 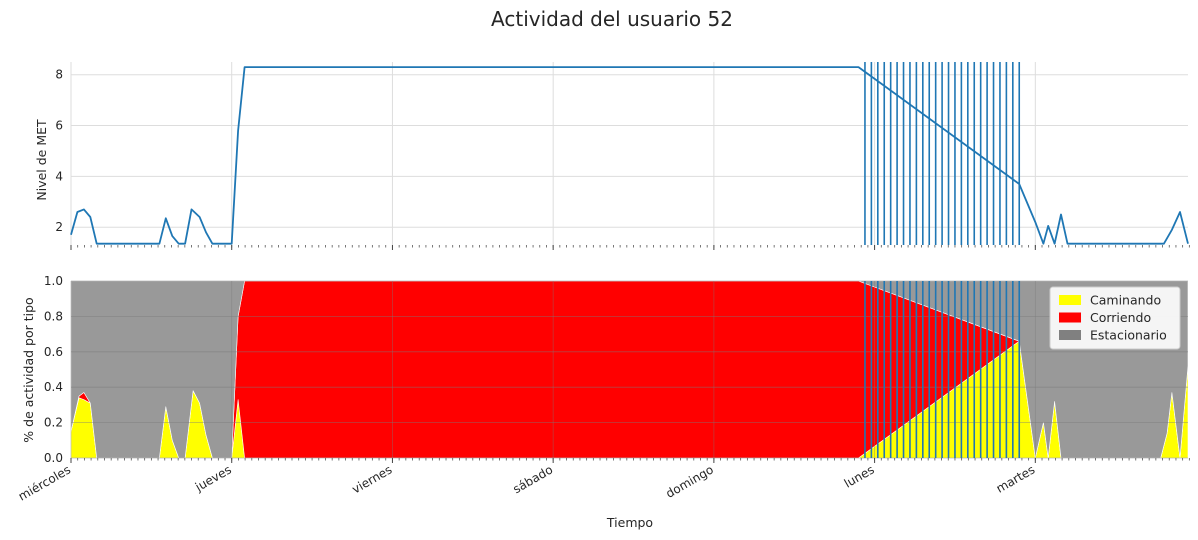 What do you see at coordinates (53, 423) in the screenshot?
I see `y-tick-label: 0.2` at bounding box center [53, 423].